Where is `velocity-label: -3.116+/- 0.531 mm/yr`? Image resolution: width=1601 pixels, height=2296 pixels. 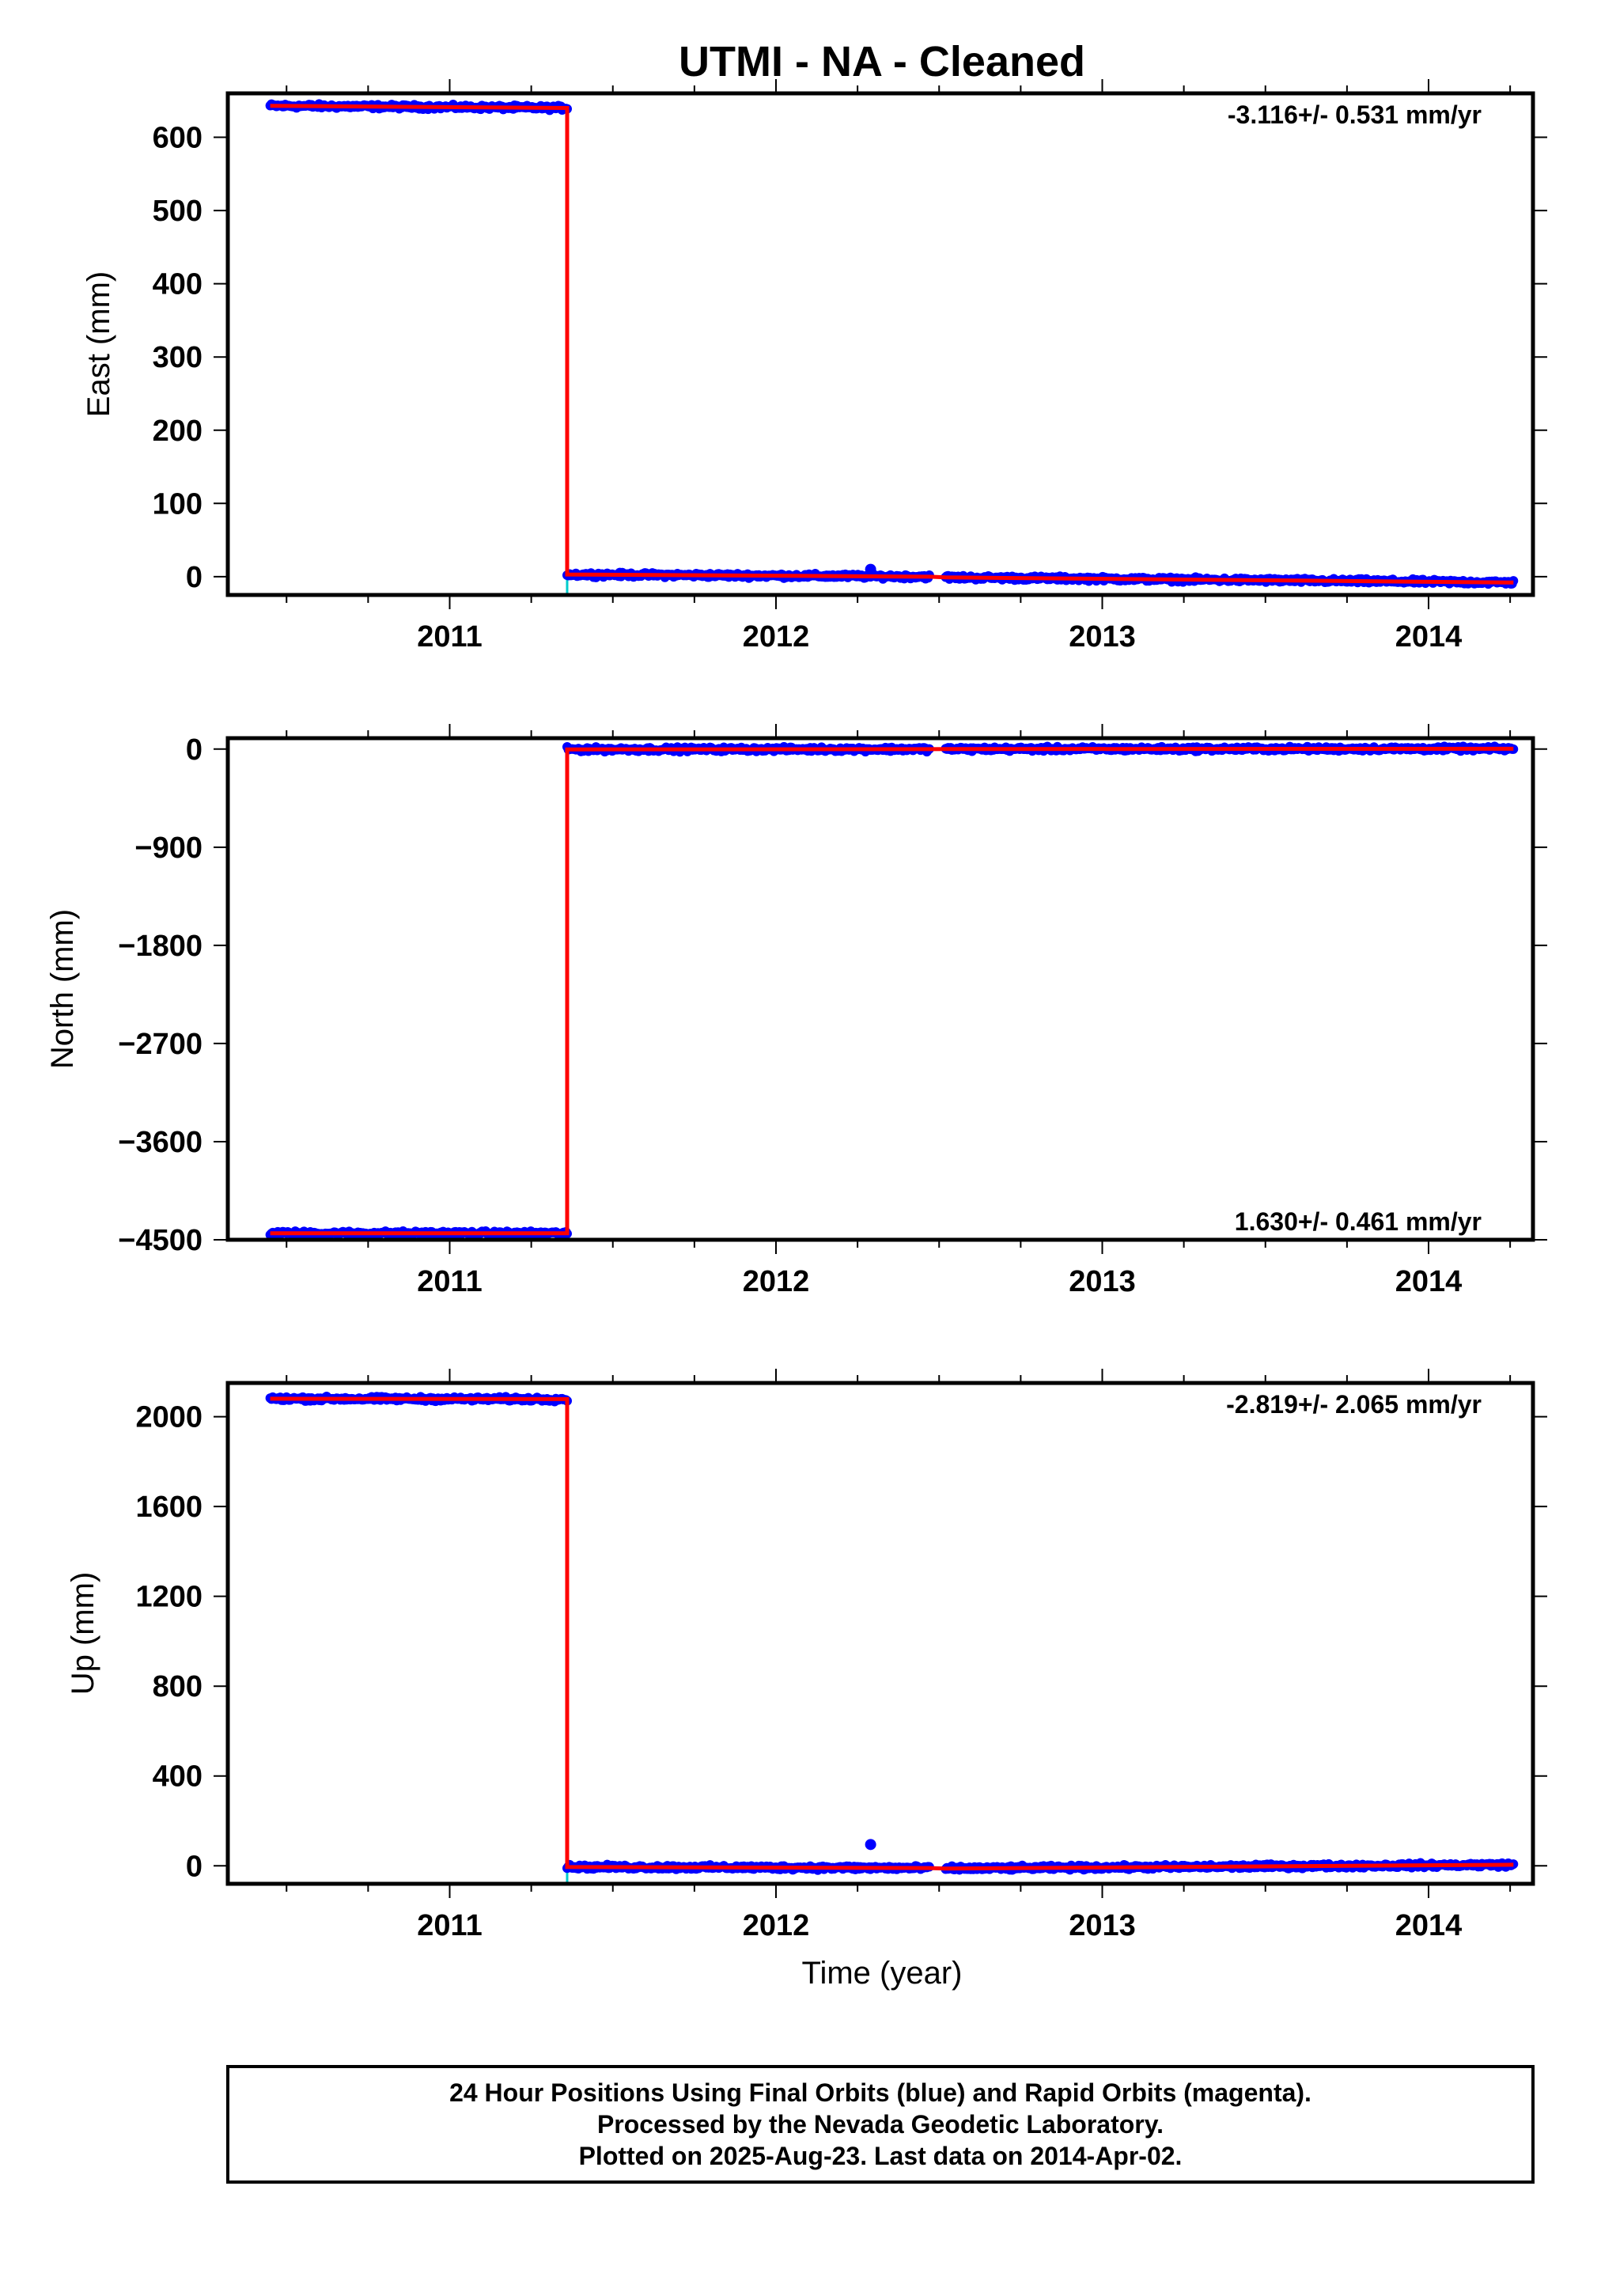 velocity-label: -3.116+/- 0.531 mm/yr is located at coordinates (1355, 115).